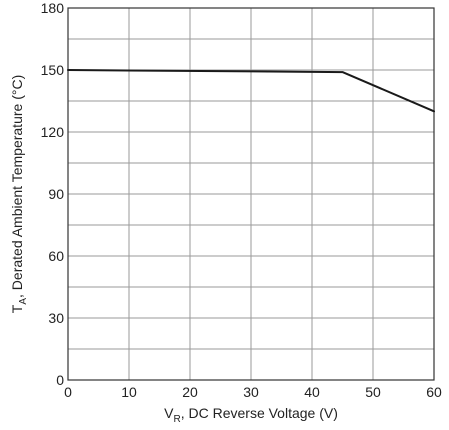  I want to click on y-axis-ticks: 0 30 60 90 120 150 180, so click(53, 194).